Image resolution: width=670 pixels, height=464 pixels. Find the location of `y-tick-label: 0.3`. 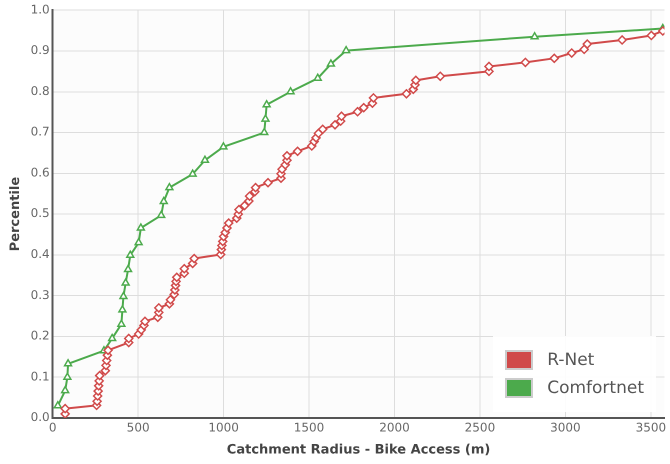

y-tick-label: 0.3 is located at coordinates (40, 295).